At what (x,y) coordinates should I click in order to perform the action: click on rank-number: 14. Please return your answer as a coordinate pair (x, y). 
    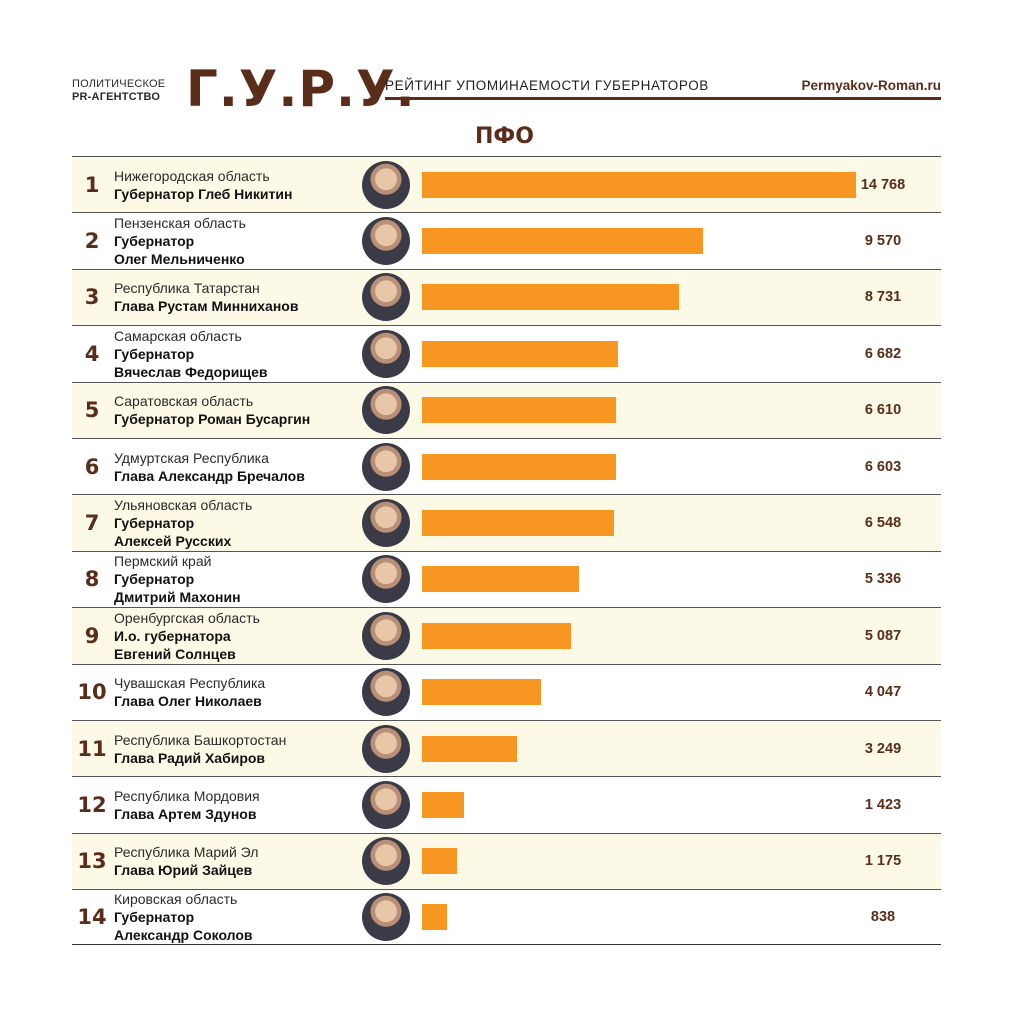
    Looking at the image, I should click on (92, 917).